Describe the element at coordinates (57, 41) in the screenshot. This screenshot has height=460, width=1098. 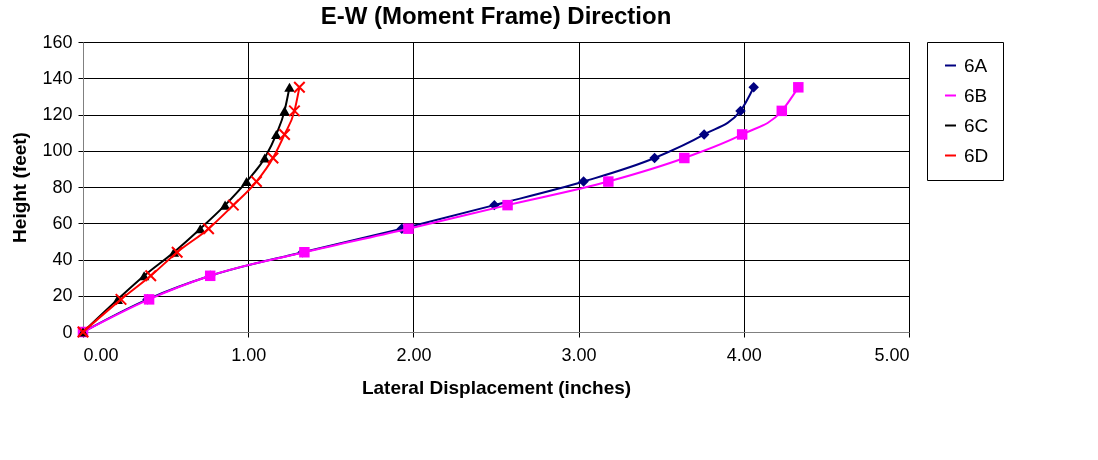
I see `y-tick-label: 160` at that location.